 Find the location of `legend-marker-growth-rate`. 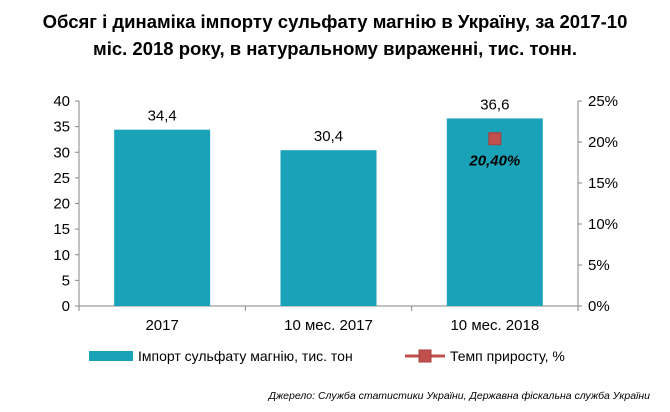

legend-marker-growth-rate is located at coordinates (425, 356).